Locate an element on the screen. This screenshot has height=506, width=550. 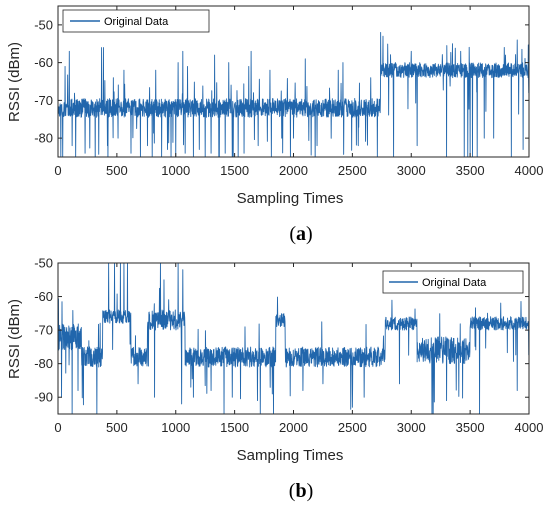
panel-label-b: (b) is located at coordinates (301, 491).